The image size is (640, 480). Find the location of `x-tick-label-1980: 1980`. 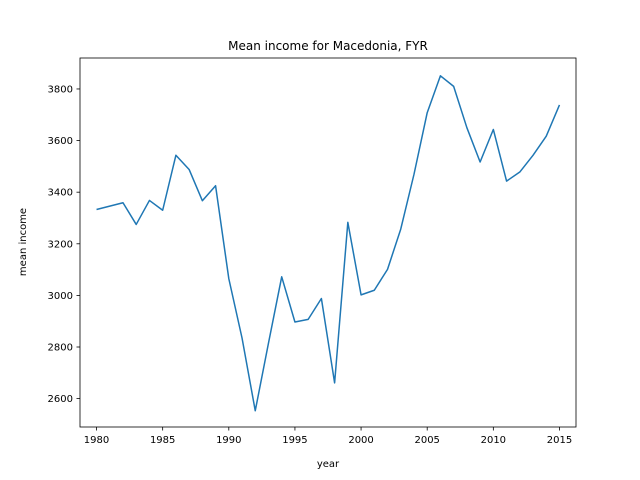

x-tick-label-1980: 1980 is located at coordinates (96, 440).